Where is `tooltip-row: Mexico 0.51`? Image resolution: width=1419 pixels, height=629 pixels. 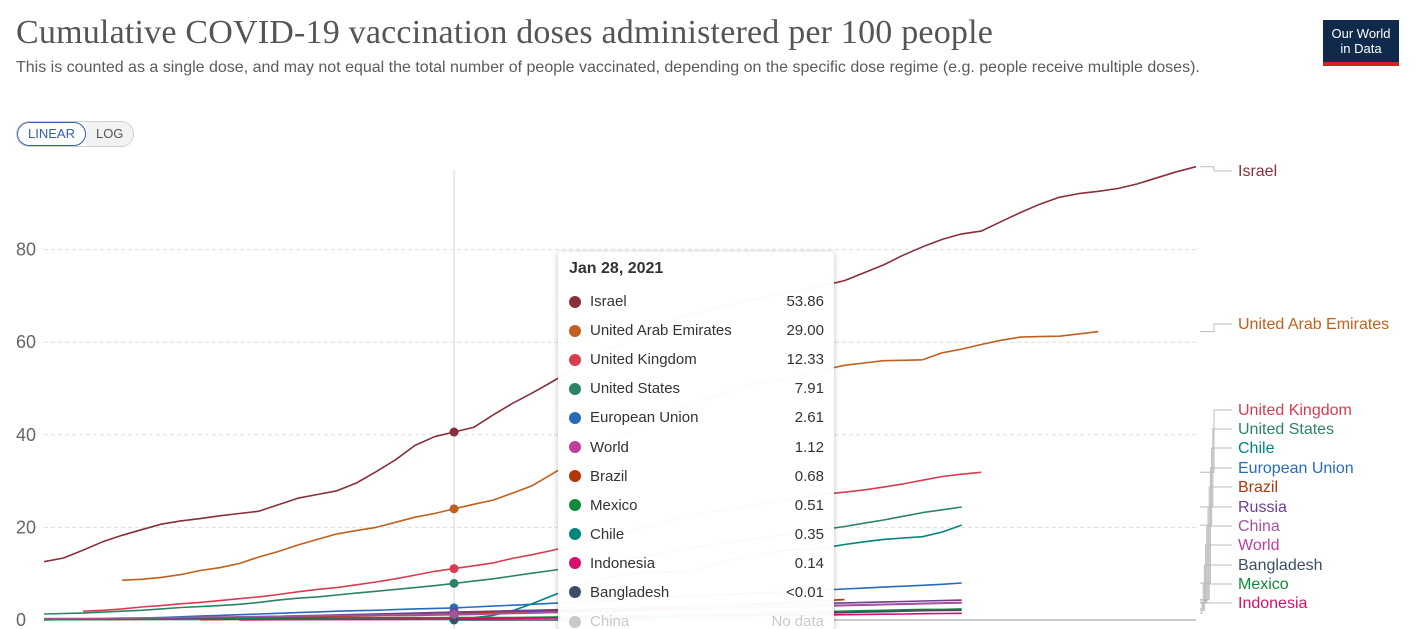
tooltip-row: Mexico 0.51 is located at coordinates (696, 505).